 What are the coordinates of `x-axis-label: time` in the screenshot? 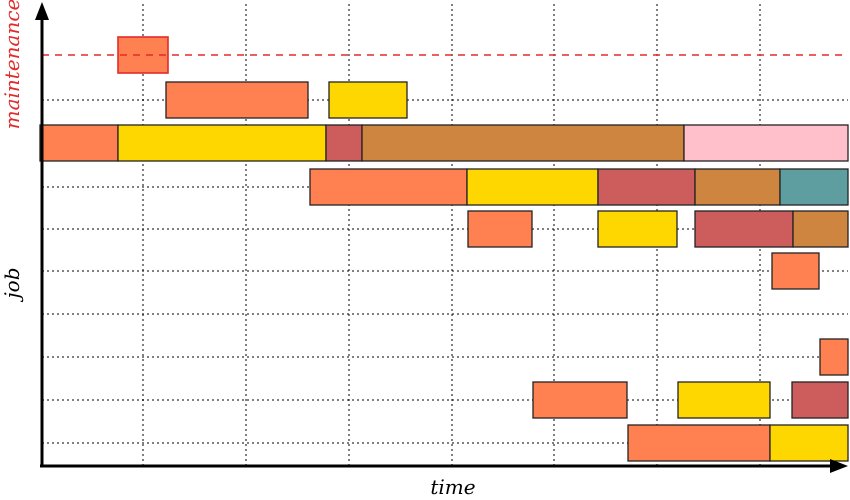 It's located at (452, 487).